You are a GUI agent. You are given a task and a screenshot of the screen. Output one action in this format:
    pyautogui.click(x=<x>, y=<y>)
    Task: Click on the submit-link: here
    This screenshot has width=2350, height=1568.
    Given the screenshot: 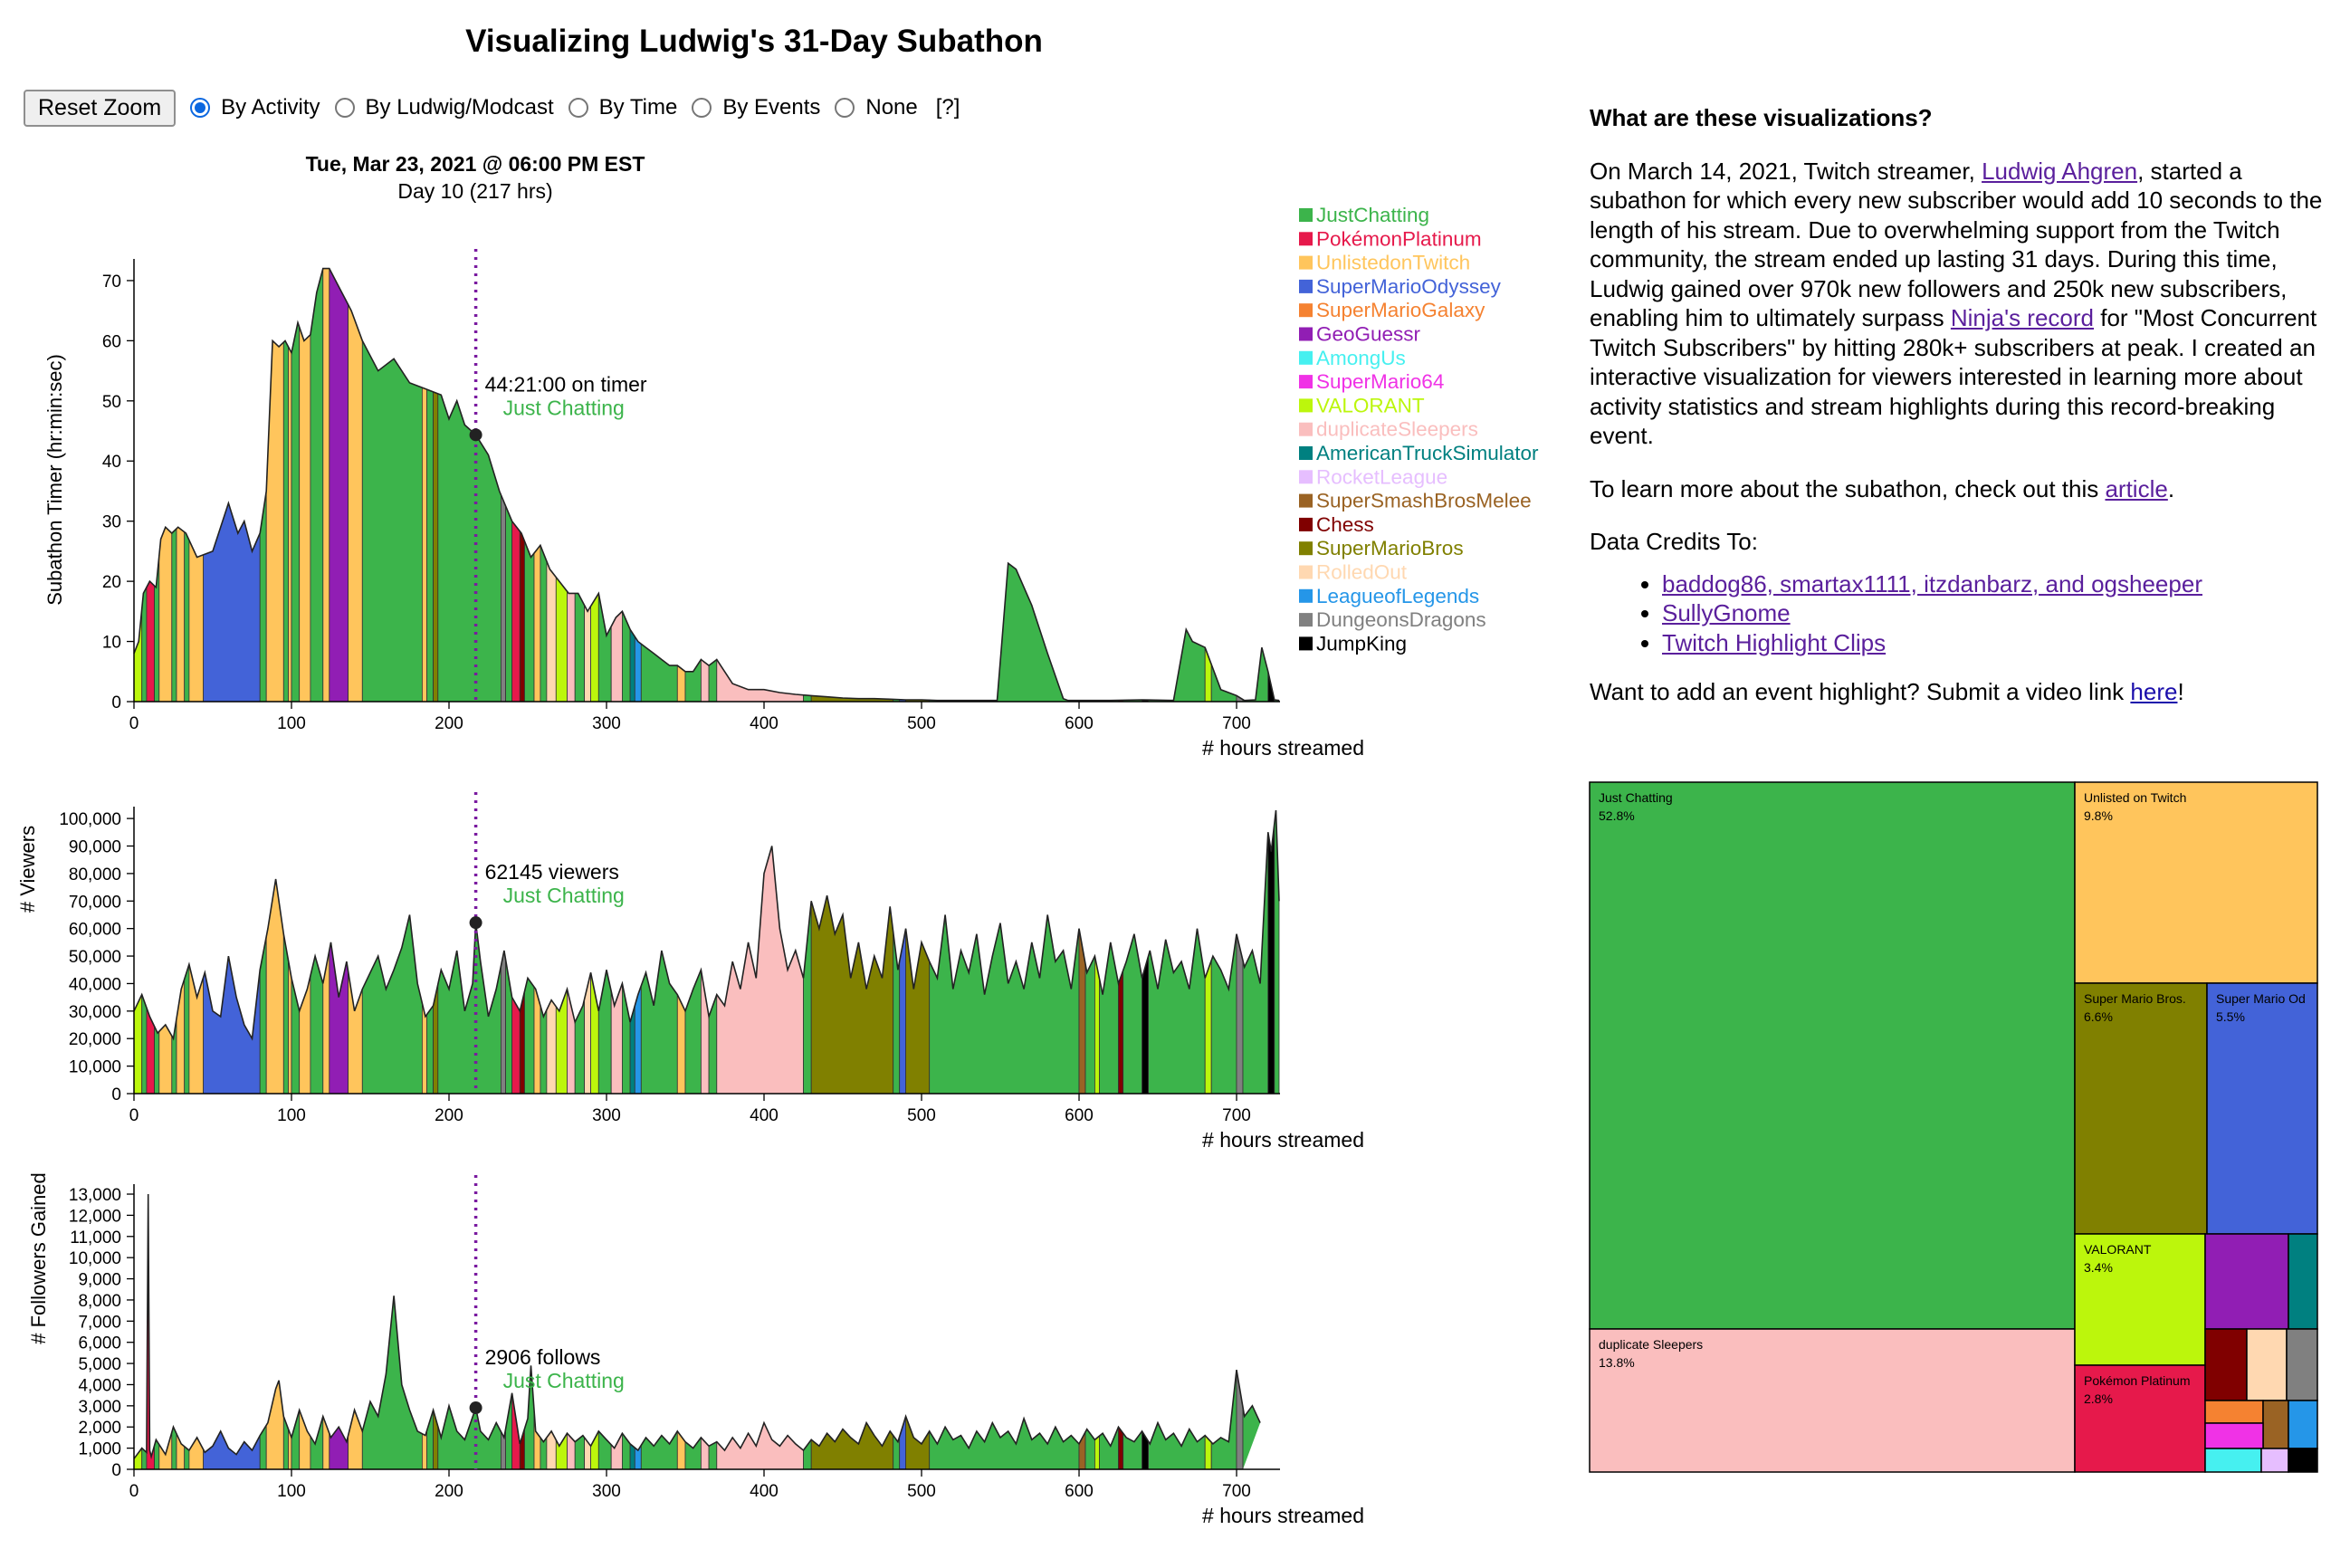 What is the action you would take?
    pyautogui.click(x=2154, y=691)
    